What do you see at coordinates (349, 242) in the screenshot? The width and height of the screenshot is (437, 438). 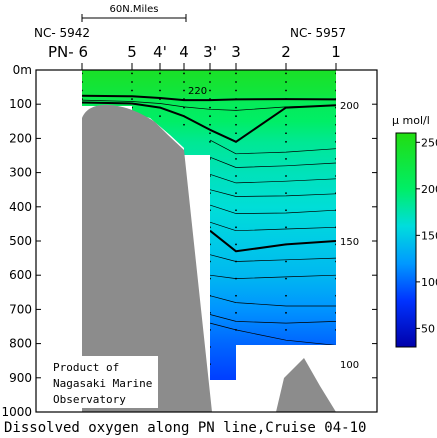 I see `contour-label-150: 150` at bounding box center [349, 242].